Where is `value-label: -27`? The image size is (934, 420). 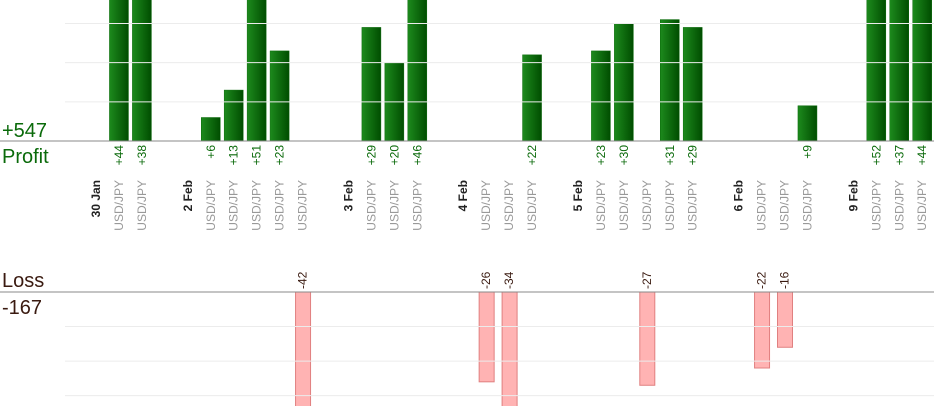
value-label: -27 is located at coordinates (647, 280).